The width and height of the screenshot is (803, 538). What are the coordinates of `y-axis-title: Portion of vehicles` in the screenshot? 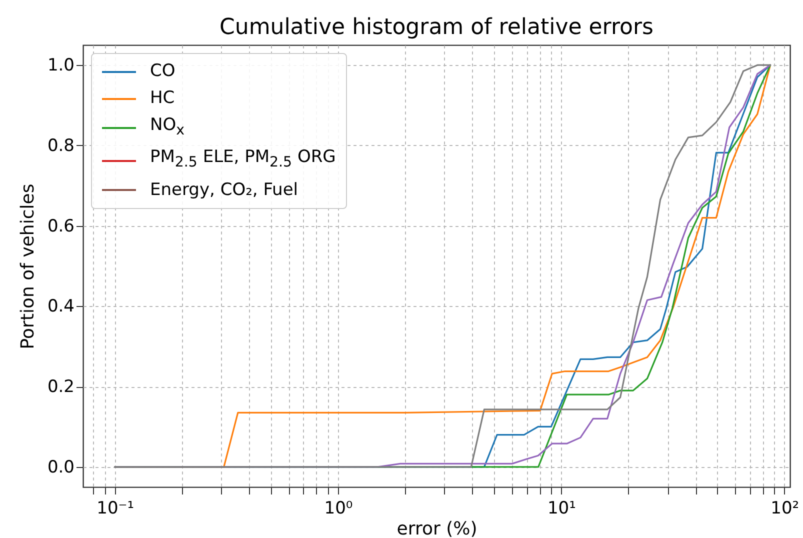 It's located at (27, 267).